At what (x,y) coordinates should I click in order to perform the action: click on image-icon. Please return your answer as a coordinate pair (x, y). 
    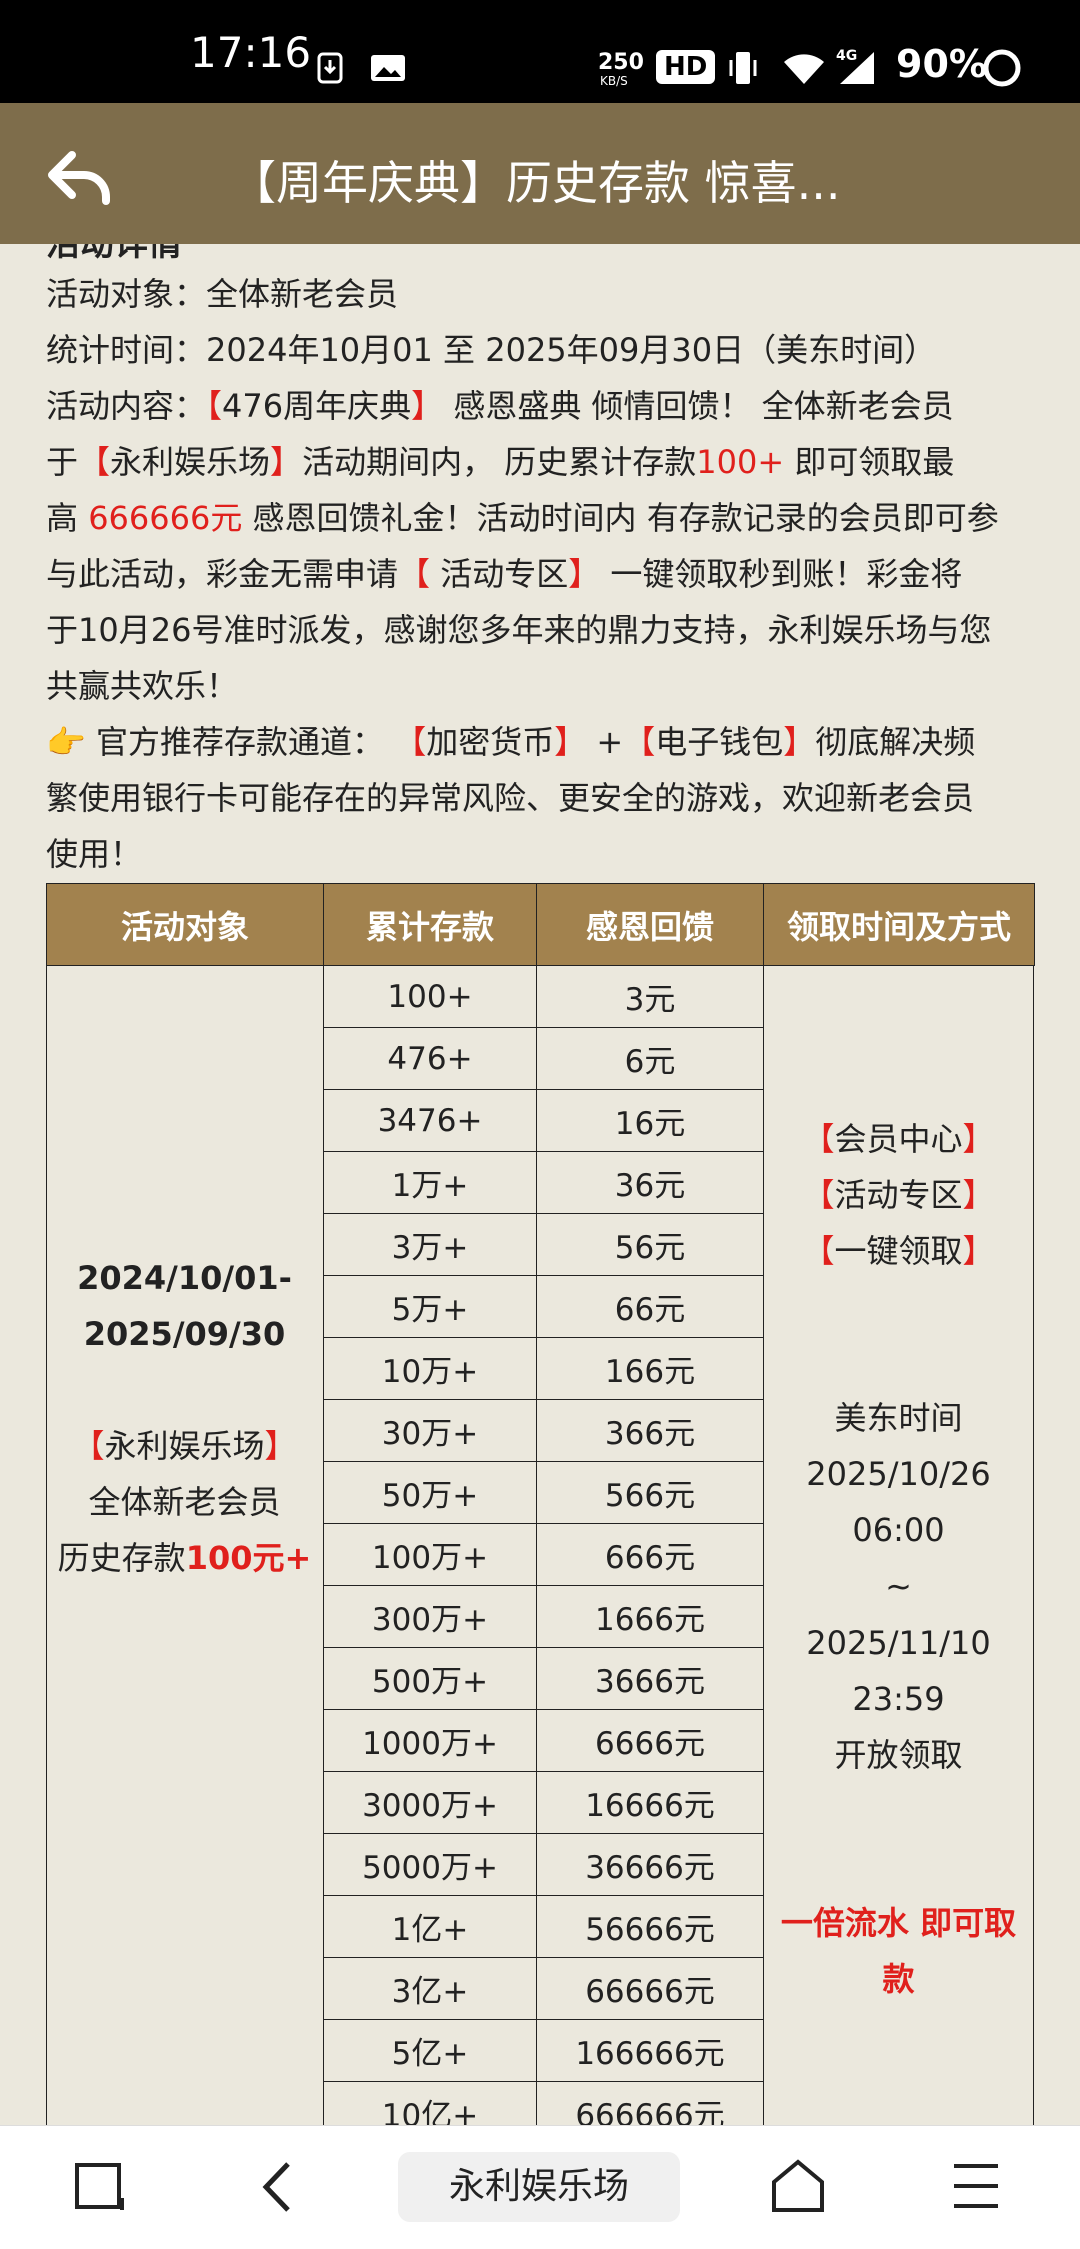
    Looking at the image, I should click on (388, 68).